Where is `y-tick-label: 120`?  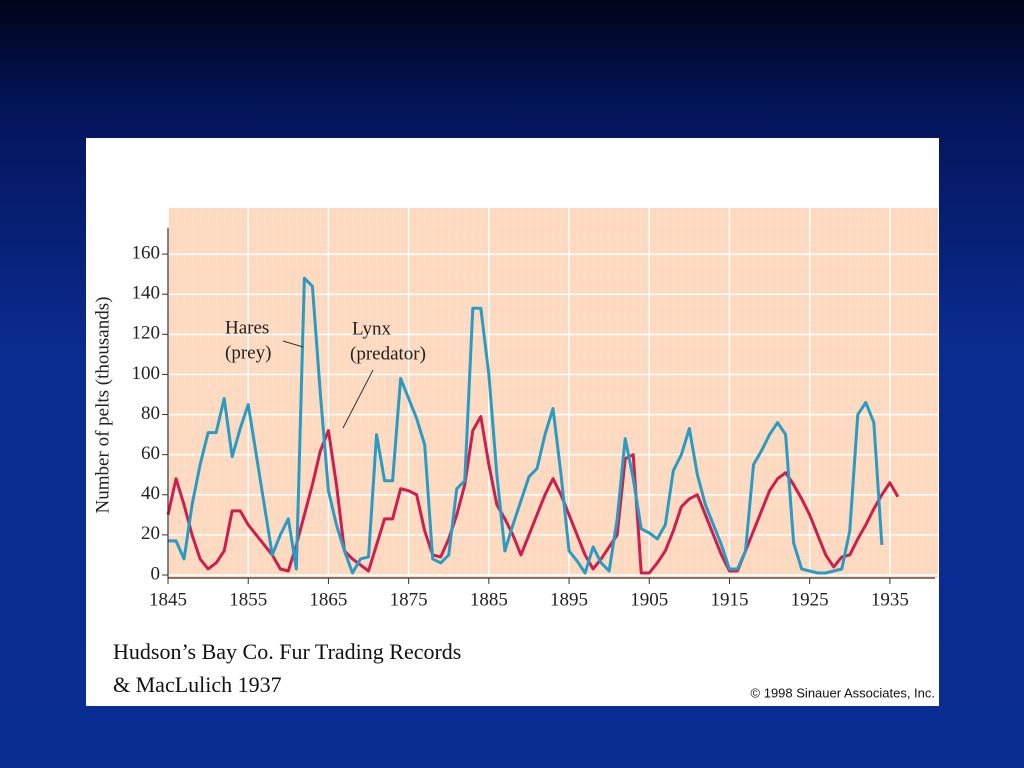 y-tick-label: 120 is located at coordinates (146, 333).